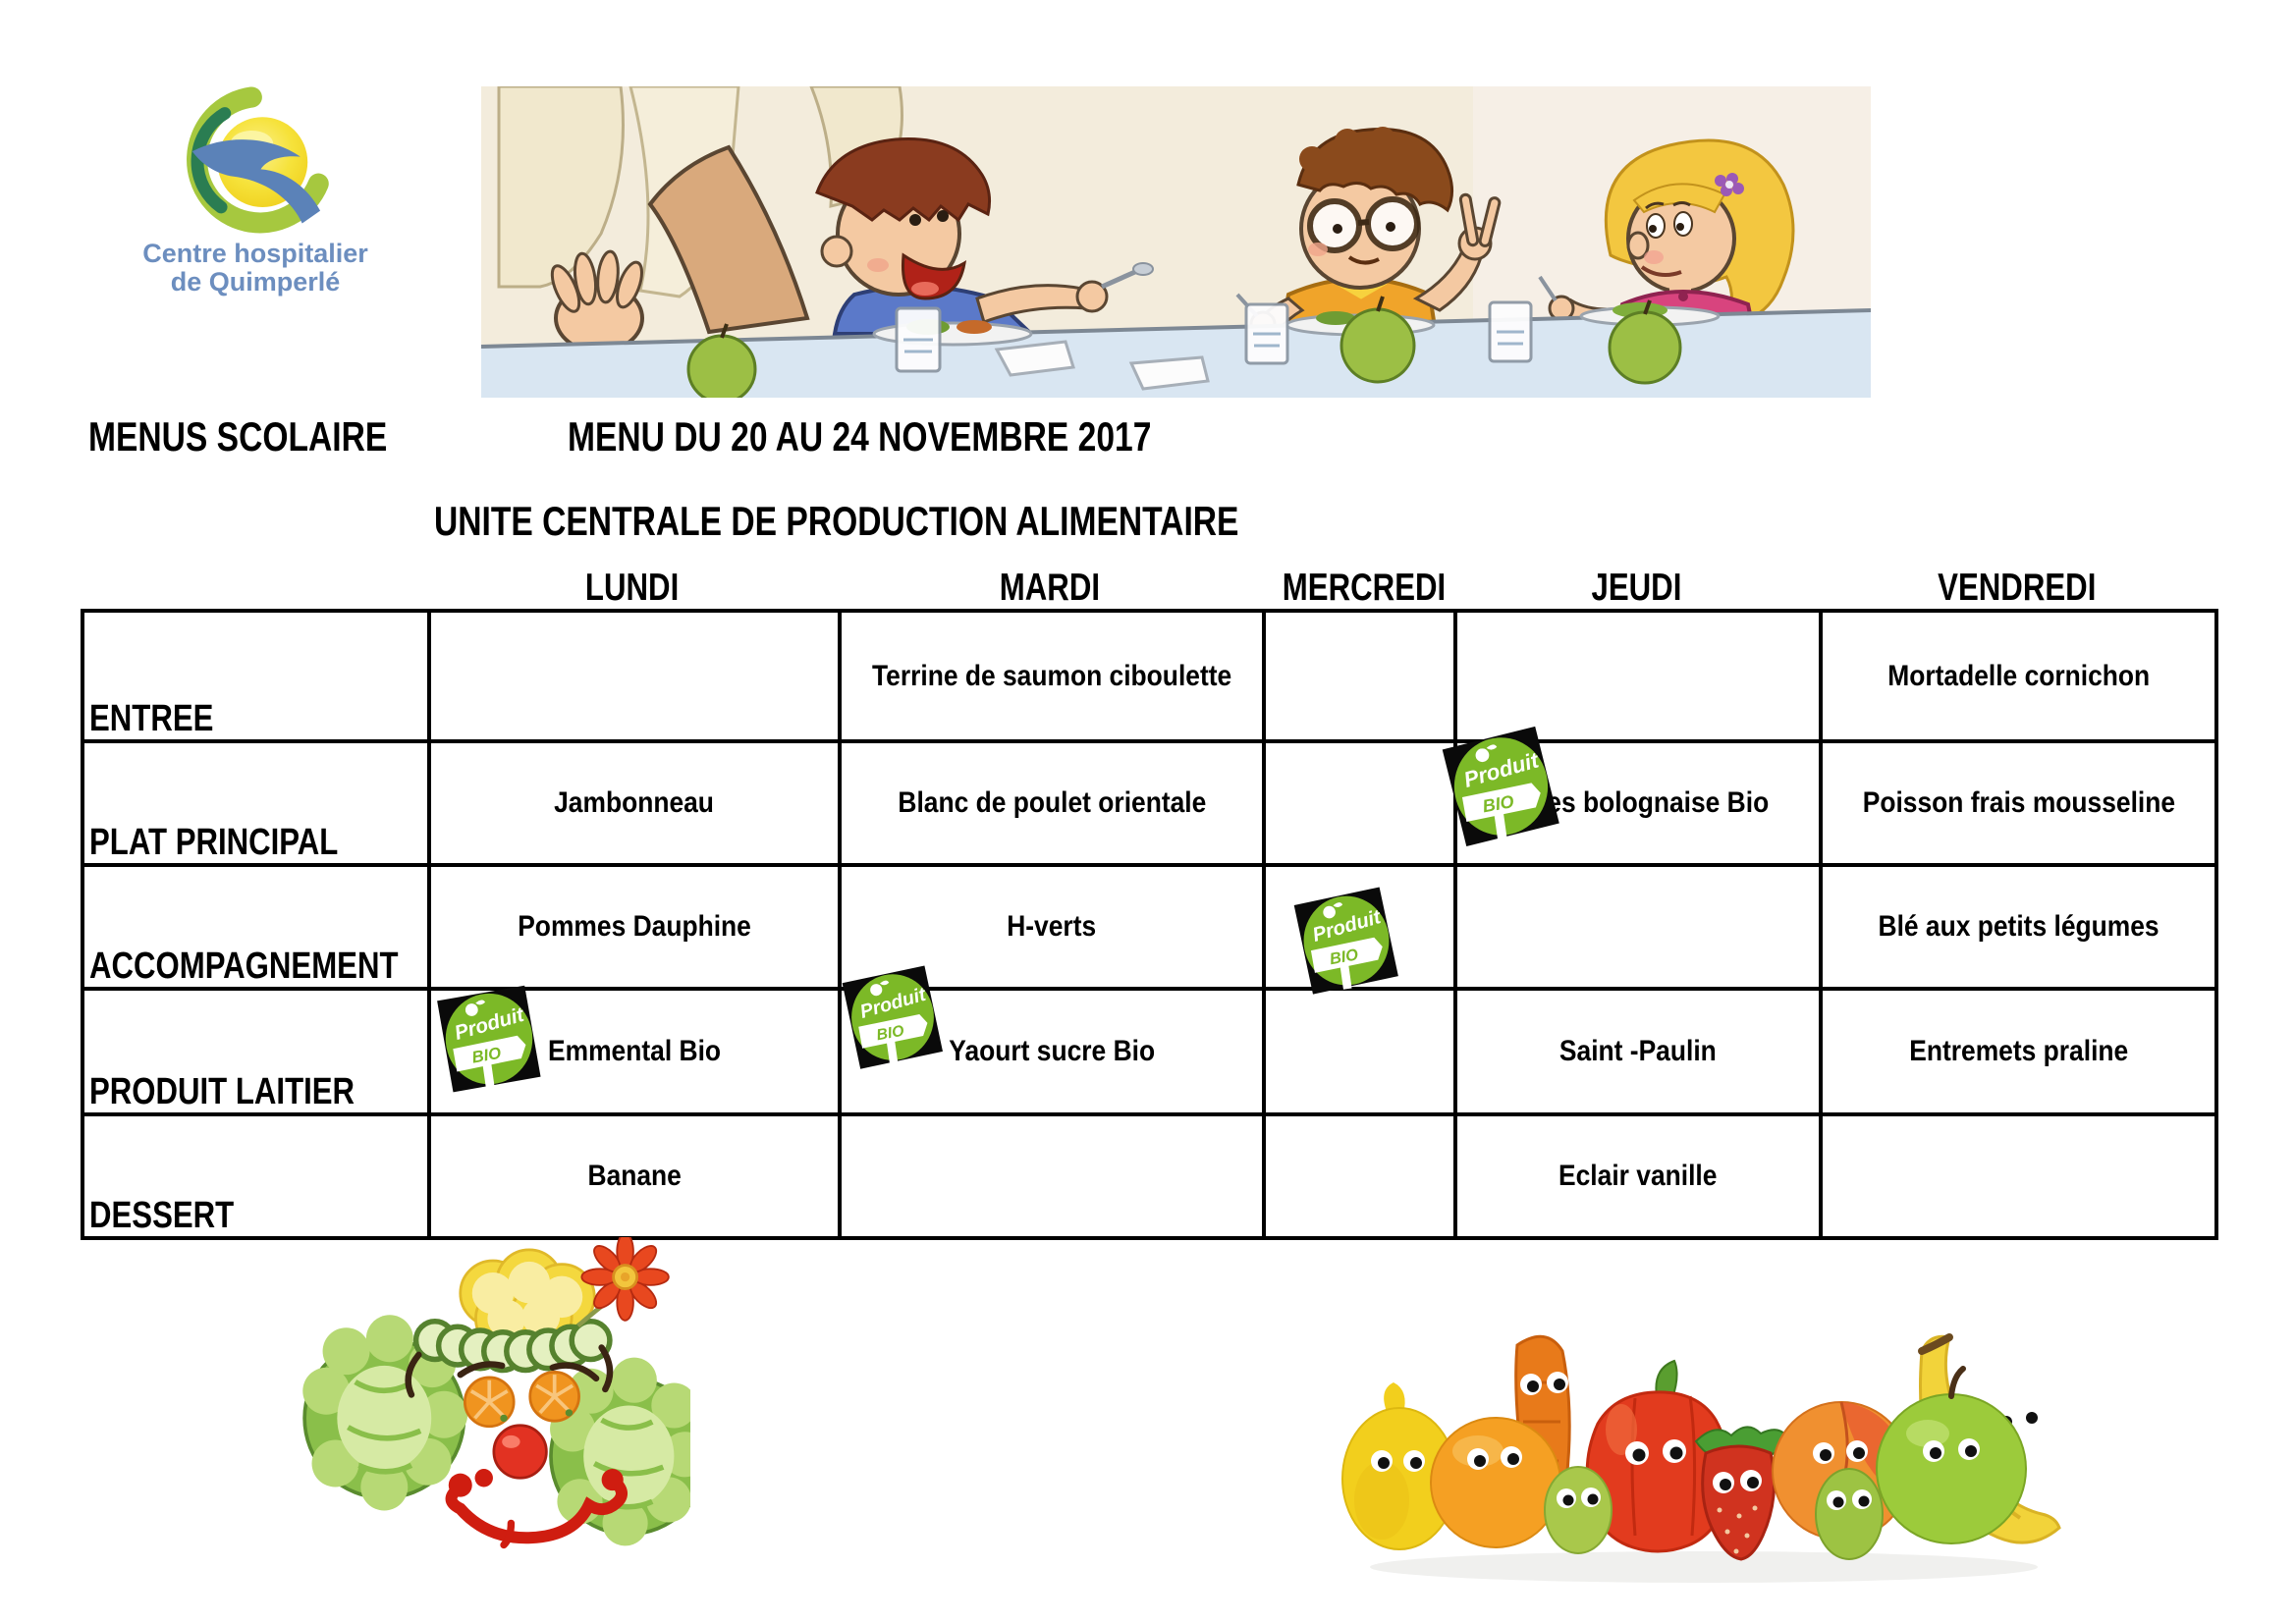 This screenshot has width=2296, height=1623. Describe the element at coordinates (1052, 1051) in the screenshot. I see `menu-cell-mardi-laitier: Yaourt sucre Bio` at that location.